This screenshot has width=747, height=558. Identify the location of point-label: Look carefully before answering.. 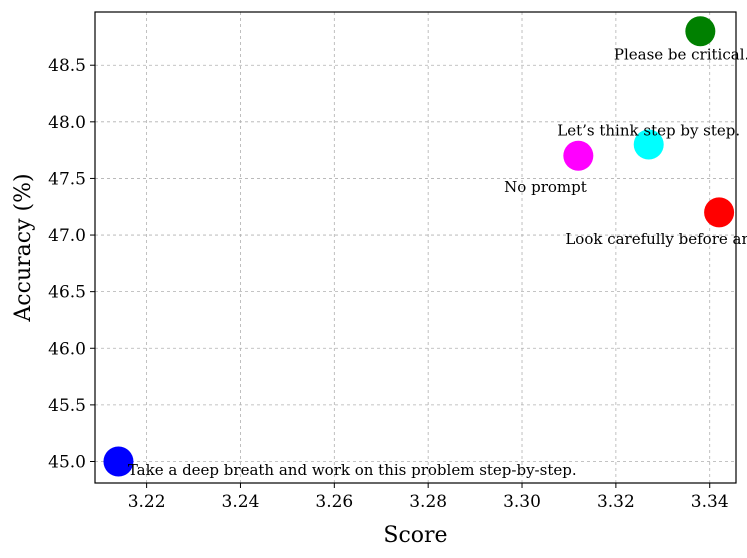
(656, 239).